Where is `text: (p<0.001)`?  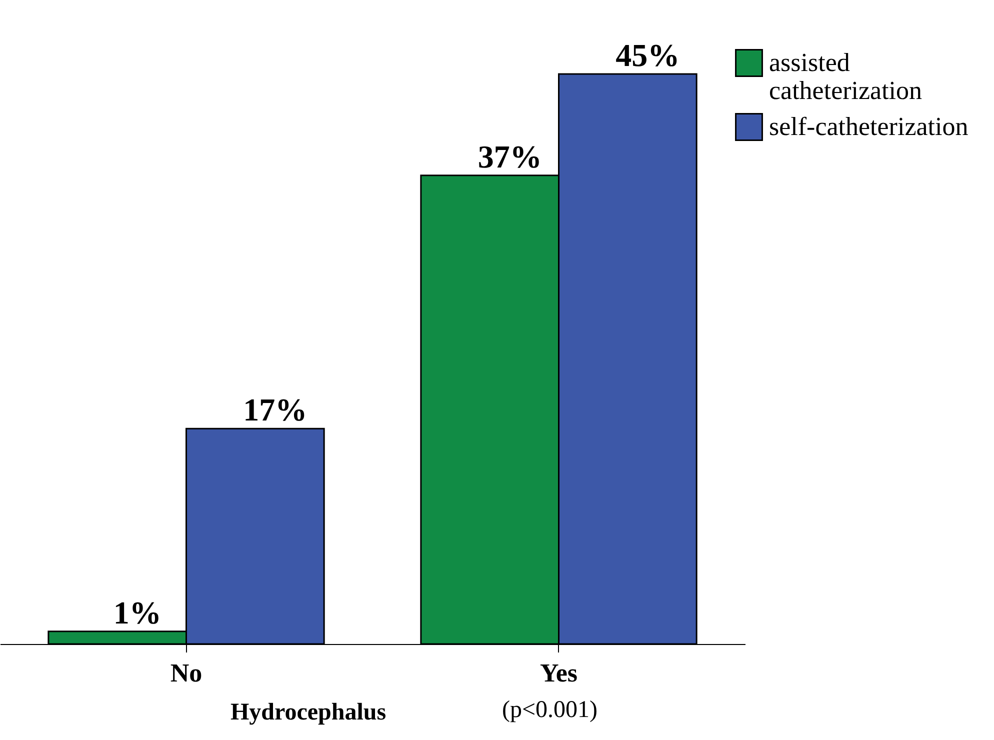 text: (p<0.001) is located at coordinates (550, 710).